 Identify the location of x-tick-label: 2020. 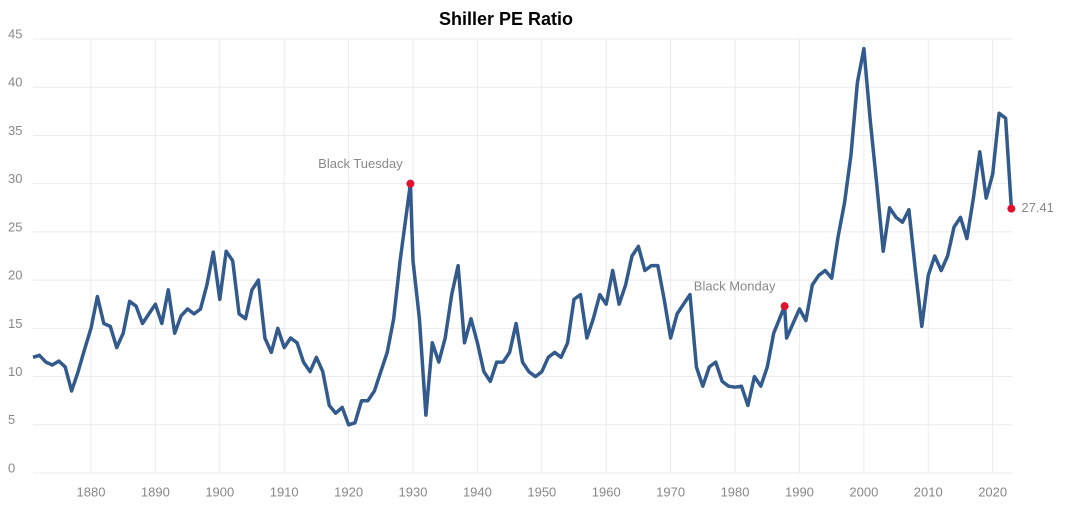
(992, 491).